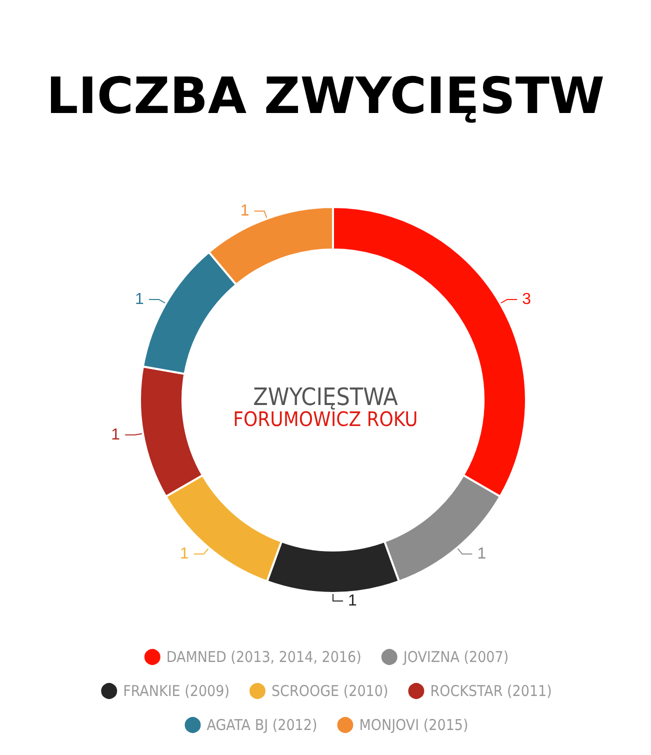 The image size is (651, 755). What do you see at coordinates (527, 299) in the screenshot?
I see `data-label: 3` at bounding box center [527, 299].